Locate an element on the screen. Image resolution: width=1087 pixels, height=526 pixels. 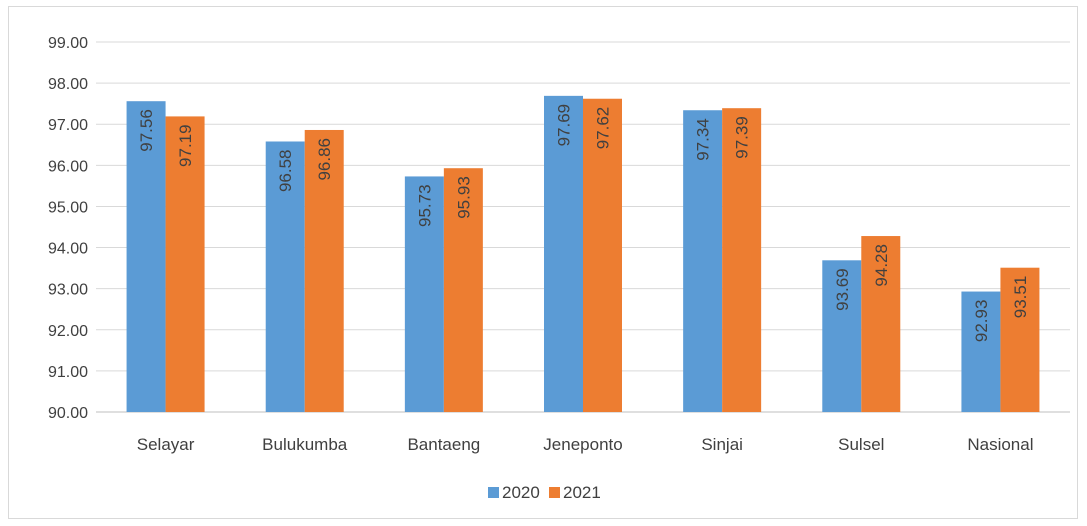
bar-2020-bantaeng is located at coordinates (424, 294).